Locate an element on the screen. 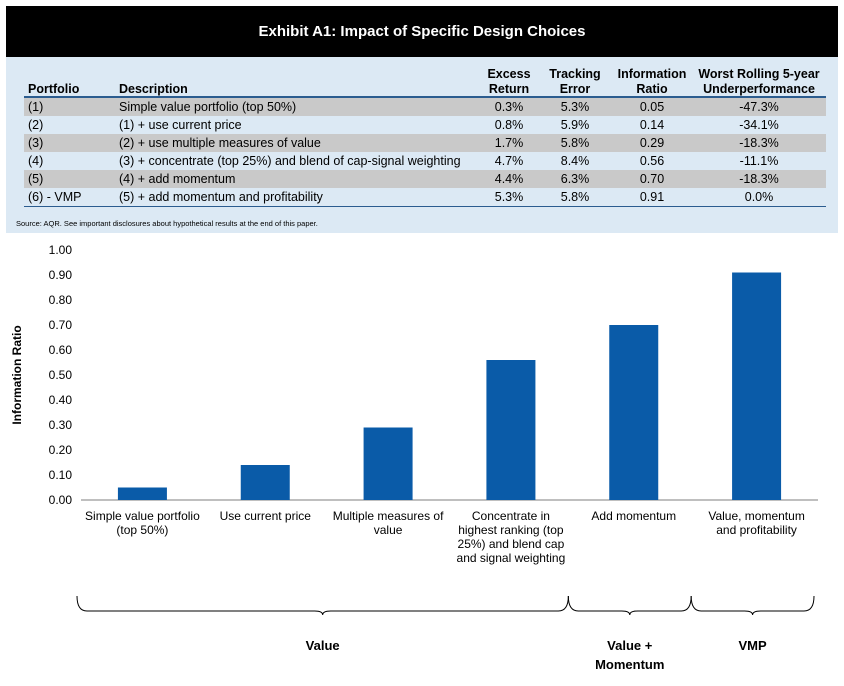  y-axis-label: Information Ratio is located at coordinates (17, 374).